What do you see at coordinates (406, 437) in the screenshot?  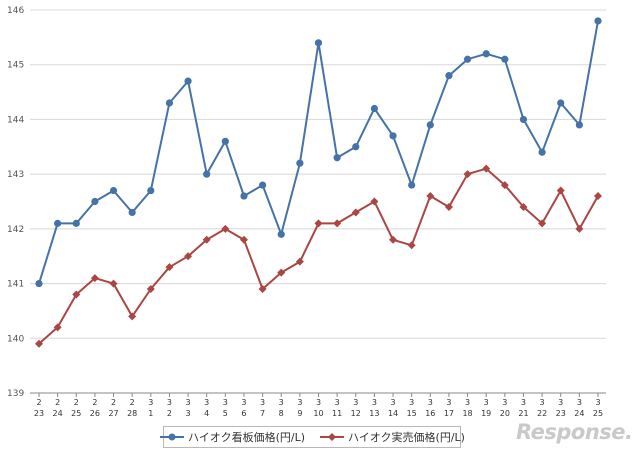 I see `legend-label-actual-price: ハイオク実売価格(円/L)` at bounding box center [406, 437].